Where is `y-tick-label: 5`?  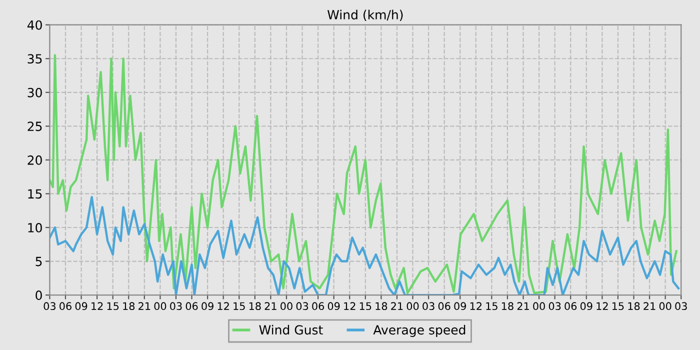
y-tick-label: 5 is located at coordinates (39, 261).